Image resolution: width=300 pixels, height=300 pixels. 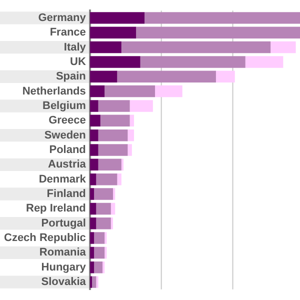 What do you see at coordinates (63, 223) in the screenshot?
I see `y-tick-label: Portugal` at bounding box center [63, 223].